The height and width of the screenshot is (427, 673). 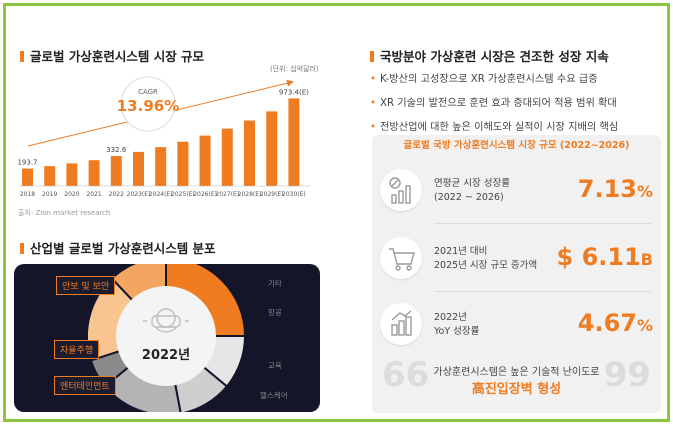 I want to click on x-tick-label: 2020, so click(x=71, y=194).